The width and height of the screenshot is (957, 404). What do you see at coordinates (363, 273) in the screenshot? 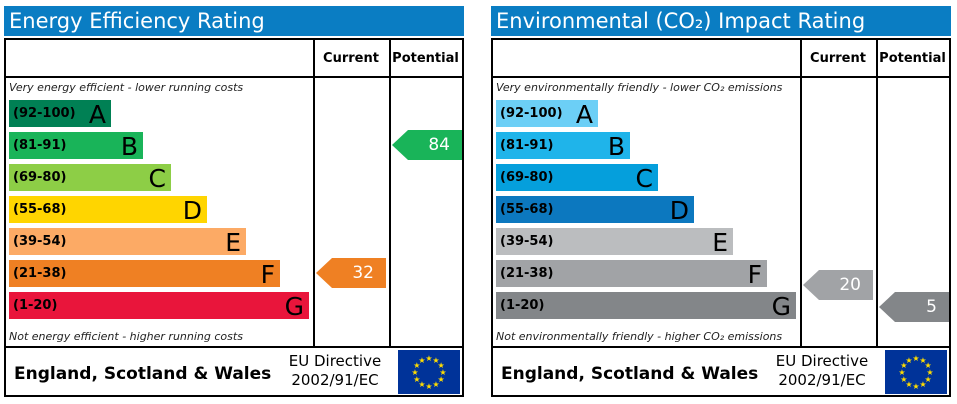
I see `rating-value: 32` at bounding box center [363, 273].